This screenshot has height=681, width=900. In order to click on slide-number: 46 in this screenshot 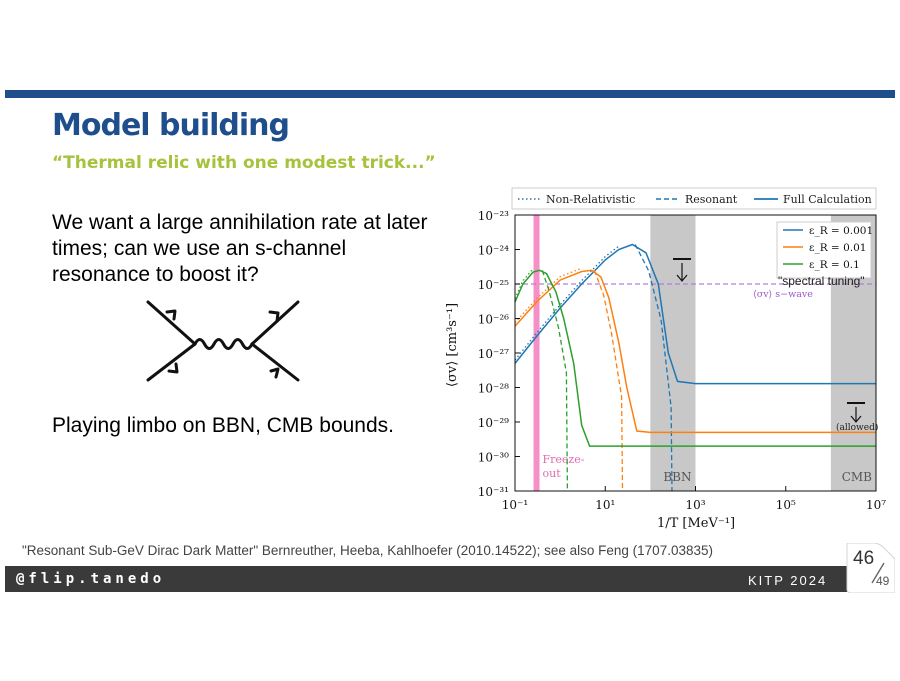, I will do `click(864, 558)`.